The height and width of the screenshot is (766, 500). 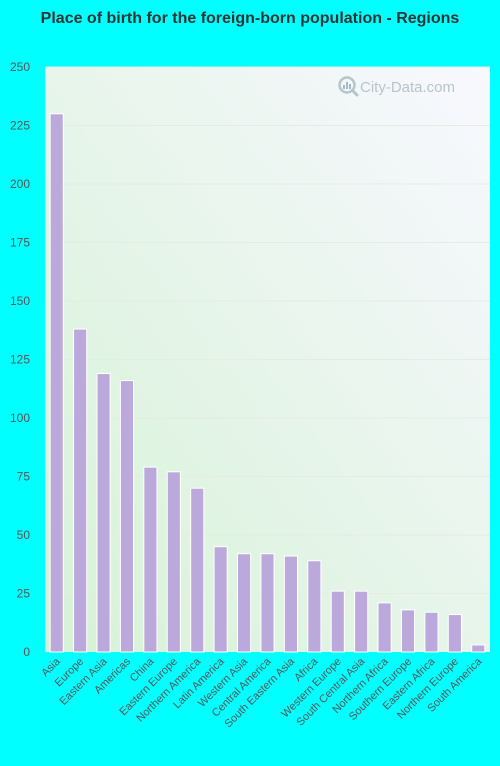 I want to click on y-tick-label: 175, so click(x=20, y=243).